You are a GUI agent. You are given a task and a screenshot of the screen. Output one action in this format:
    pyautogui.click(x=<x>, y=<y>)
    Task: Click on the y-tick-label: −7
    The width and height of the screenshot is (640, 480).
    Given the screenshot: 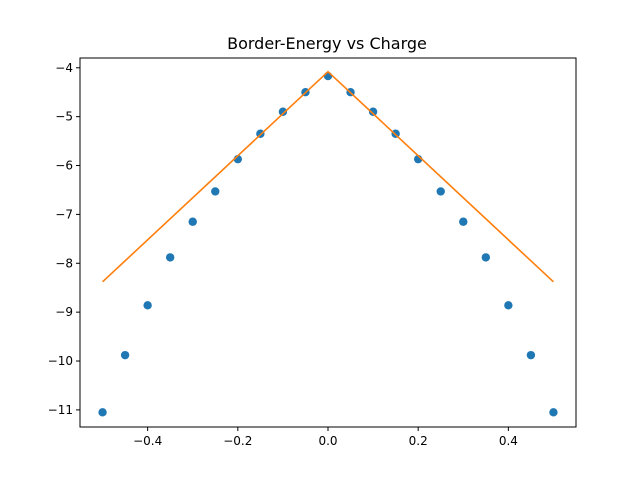 What is the action you would take?
    pyautogui.click(x=64, y=214)
    